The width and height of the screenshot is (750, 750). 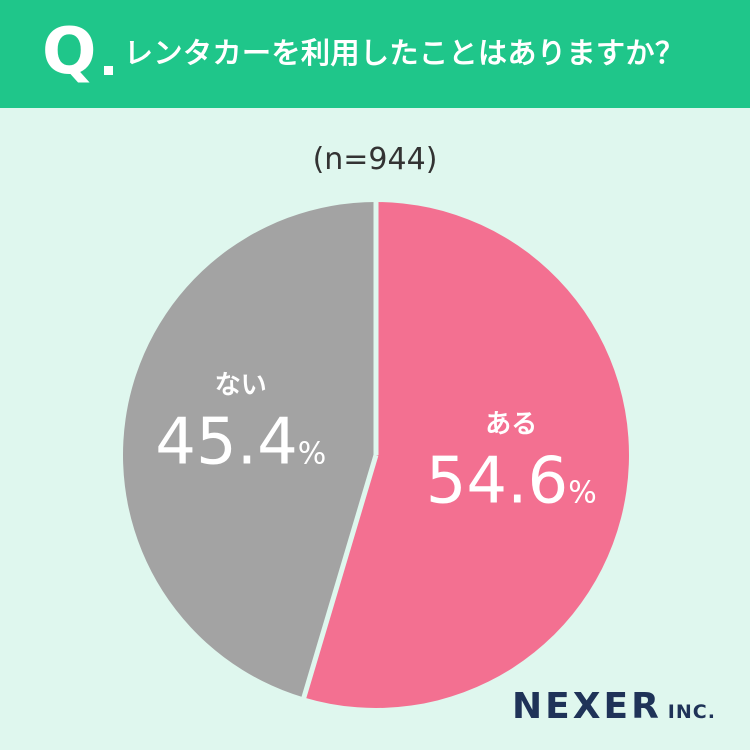 What do you see at coordinates (587, 706) in the screenshot?
I see `logo-main: NEXER` at bounding box center [587, 706].